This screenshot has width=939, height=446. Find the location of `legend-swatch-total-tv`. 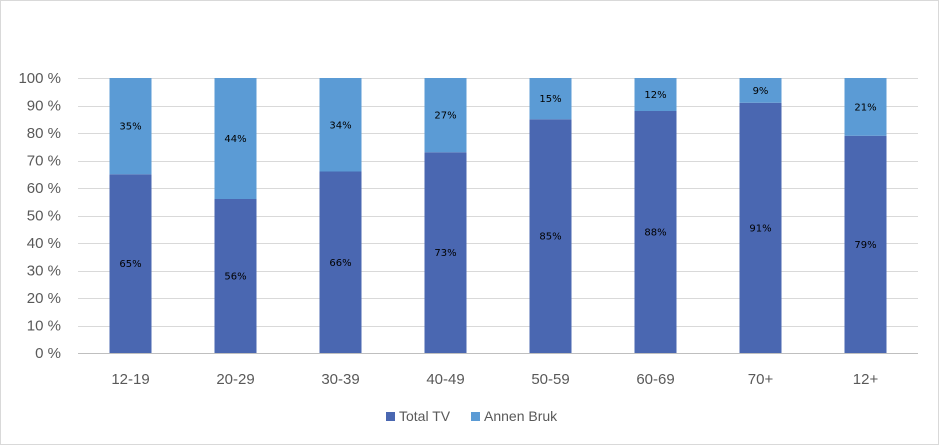

legend-swatch-total-tv is located at coordinates (390, 416).